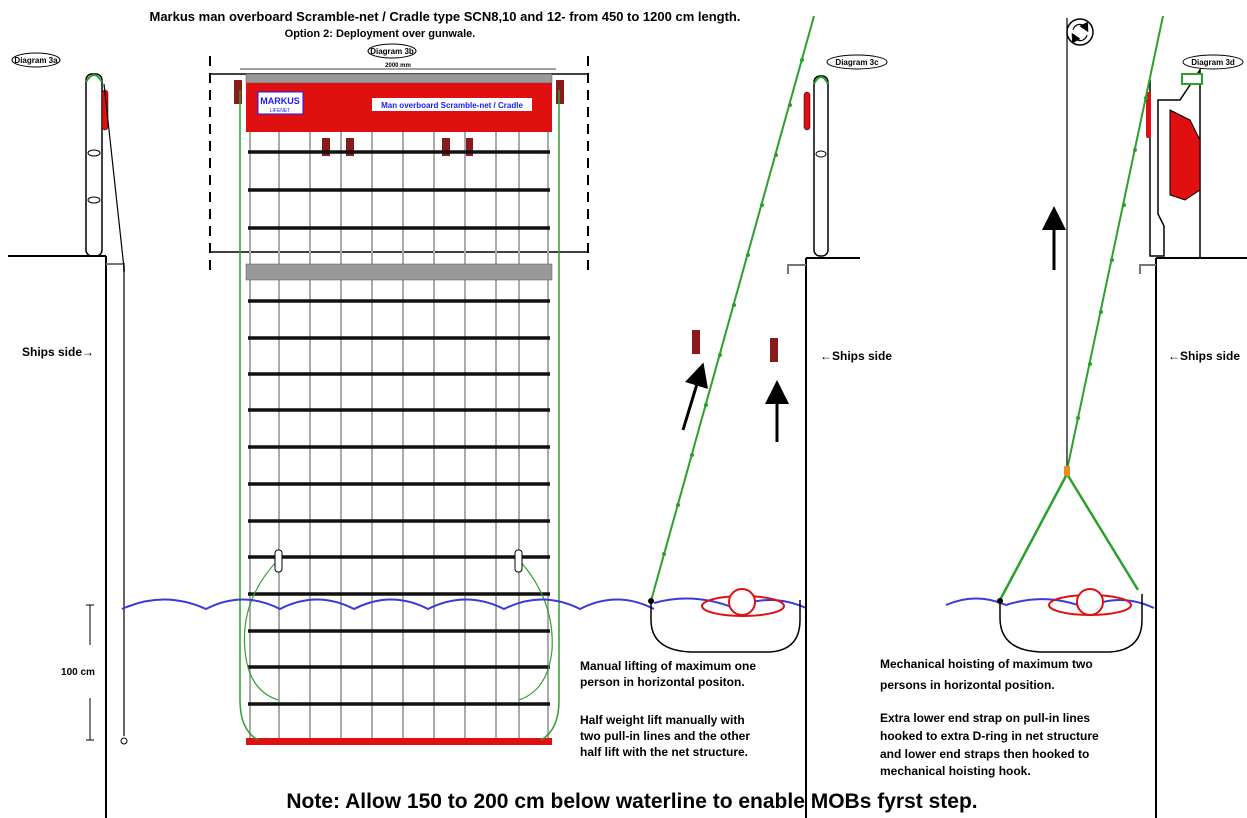  Describe the element at coordinates (967, 685) in the screenshot. I see `svg-text:persons in horizontal position: persons in horizontal position.` at that location.